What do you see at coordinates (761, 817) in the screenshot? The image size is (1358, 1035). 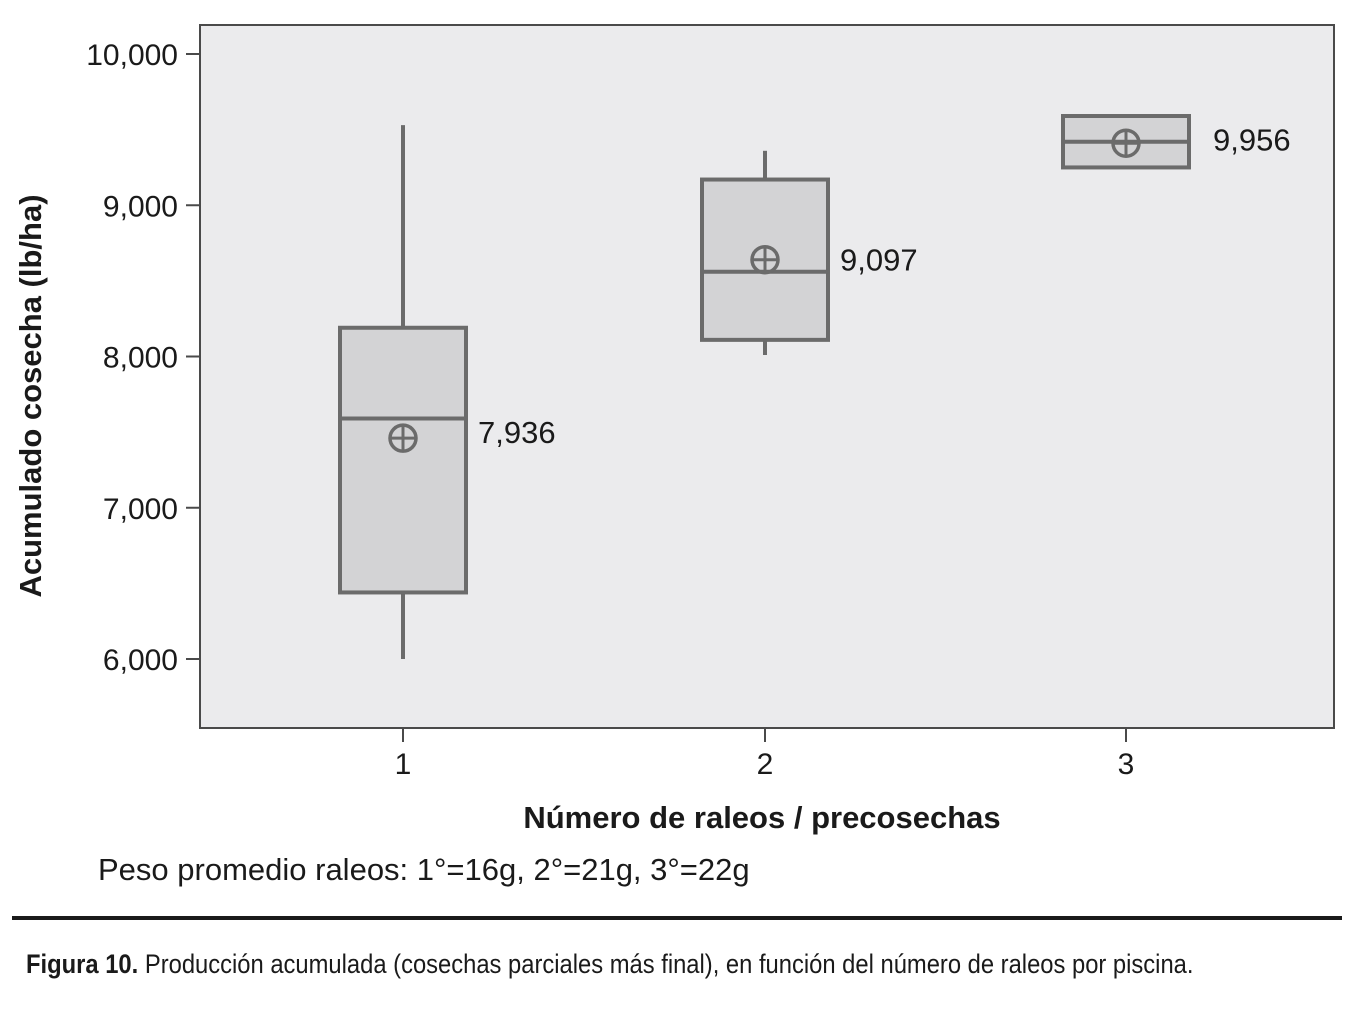 I see `x-axis-title: Número de raleos / precosechas` at bounding box center [761, 817].